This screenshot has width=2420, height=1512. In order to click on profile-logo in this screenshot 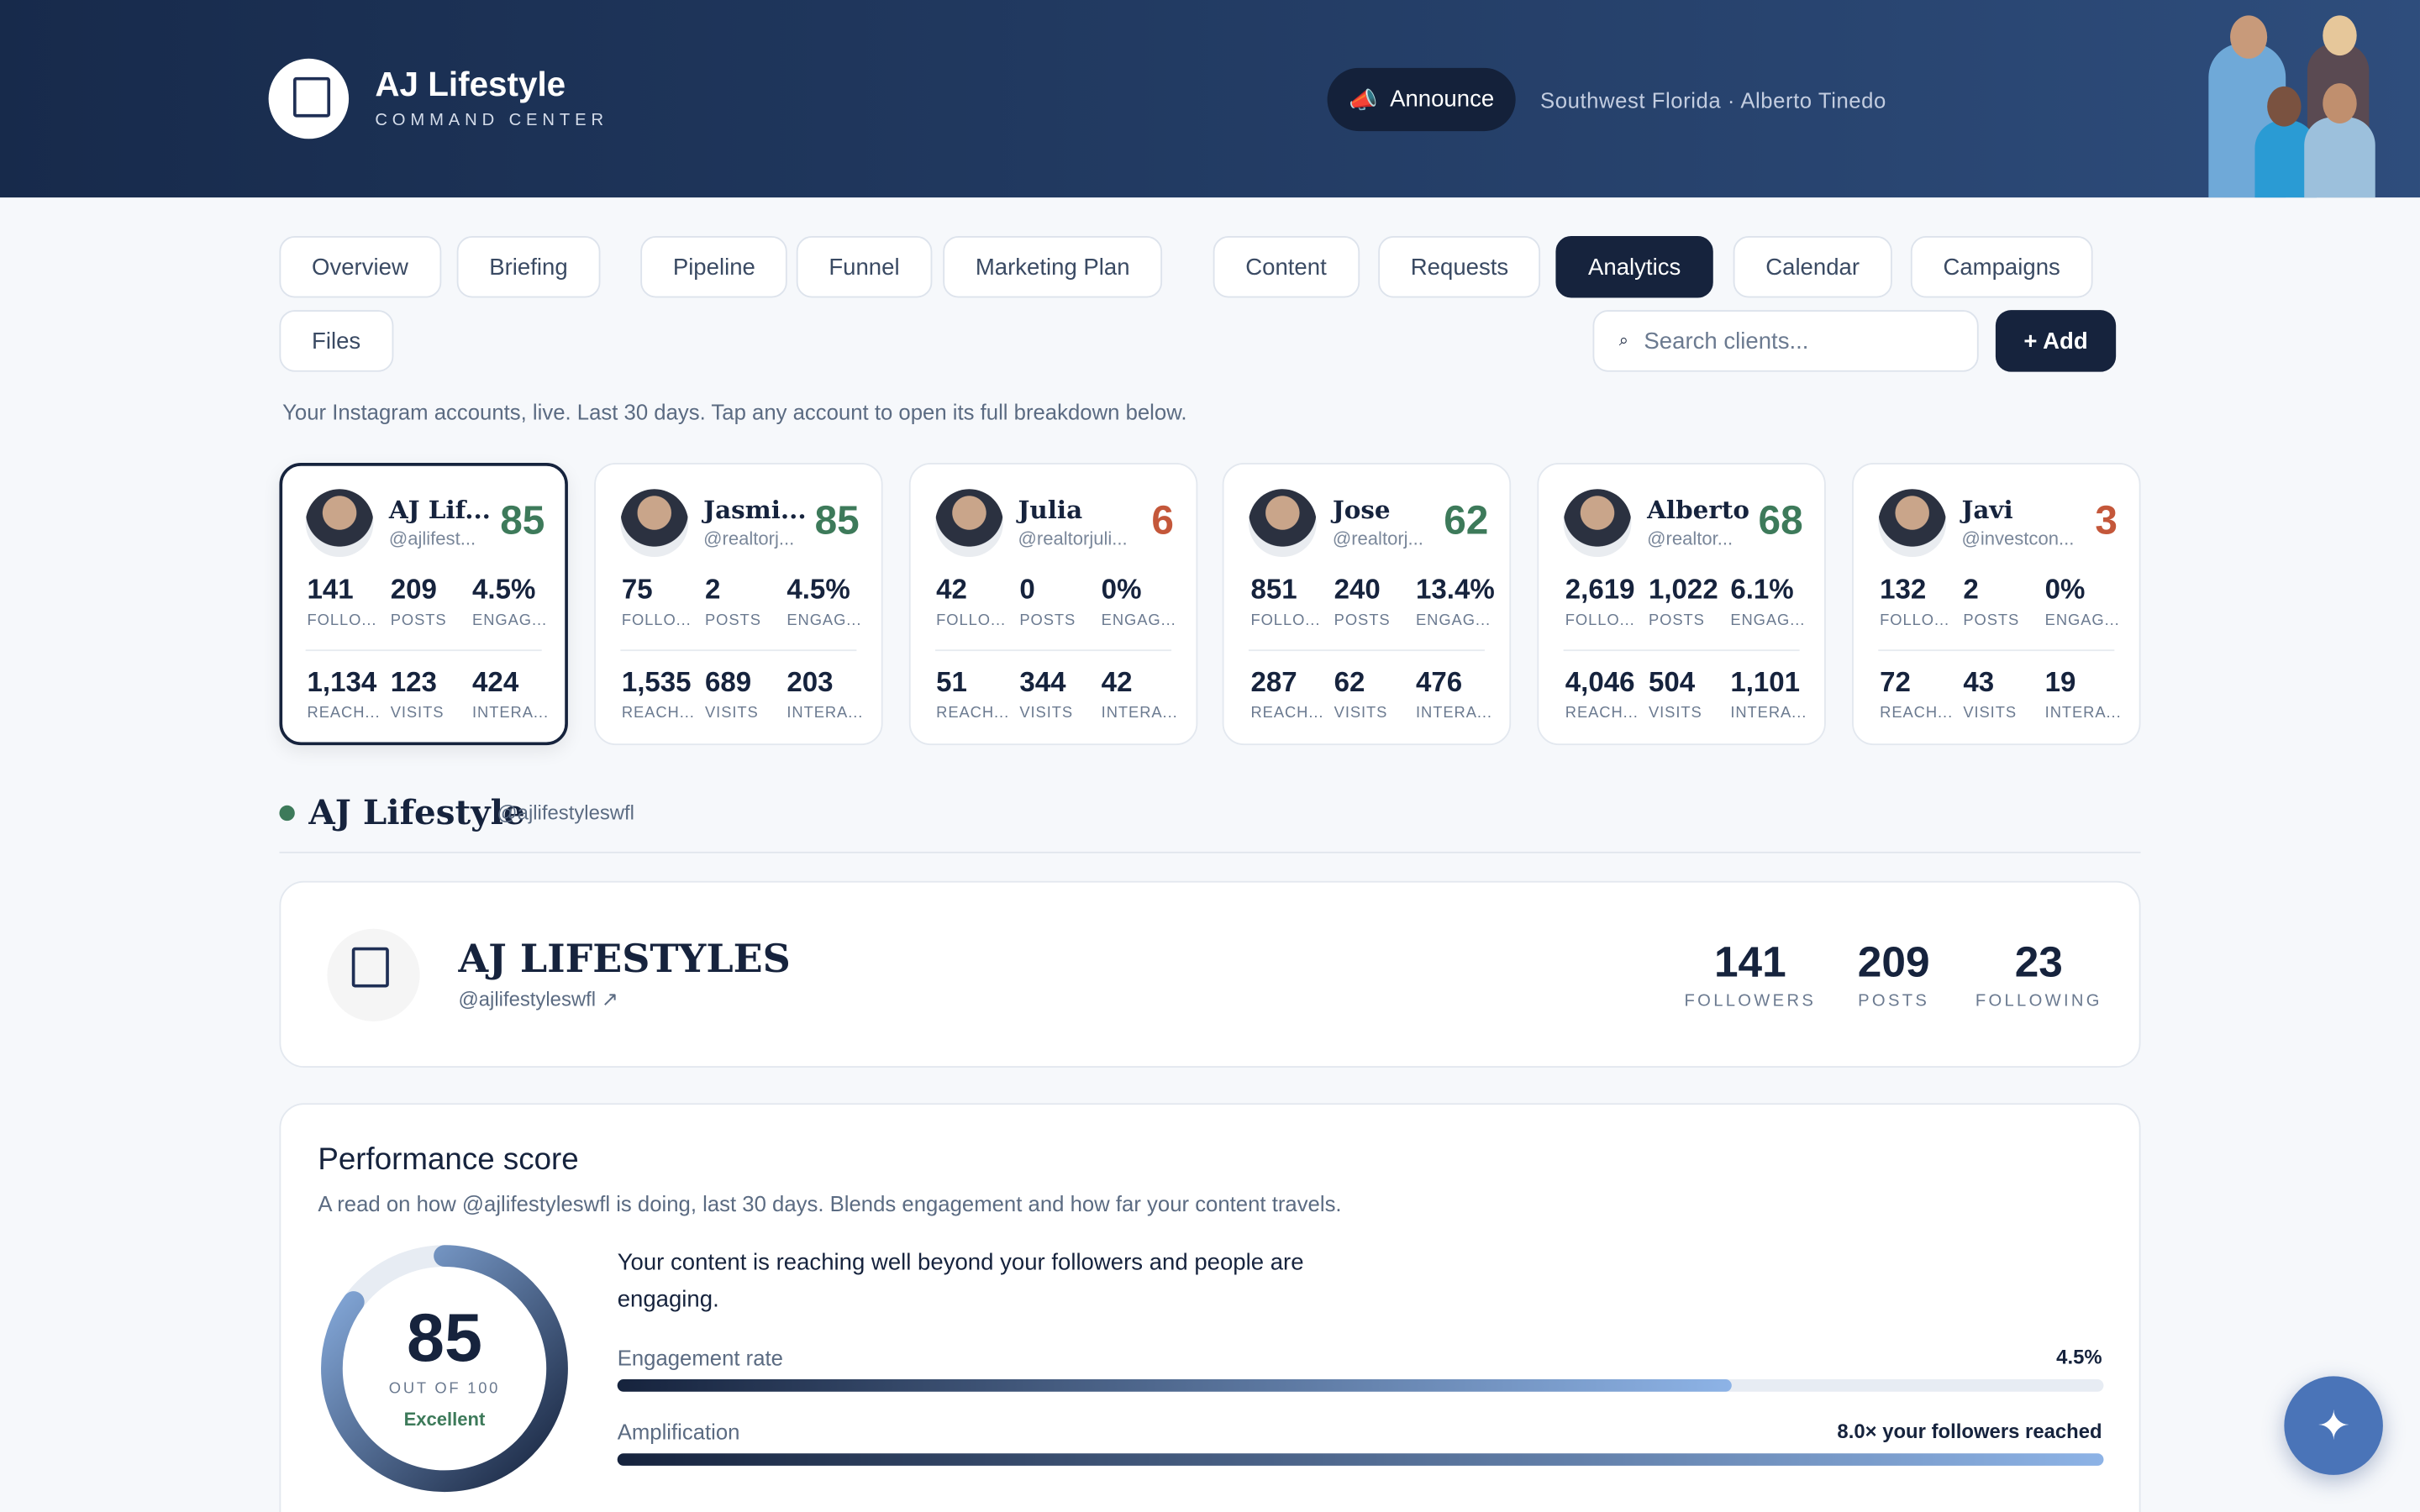, I will do `click(374, 974)`.